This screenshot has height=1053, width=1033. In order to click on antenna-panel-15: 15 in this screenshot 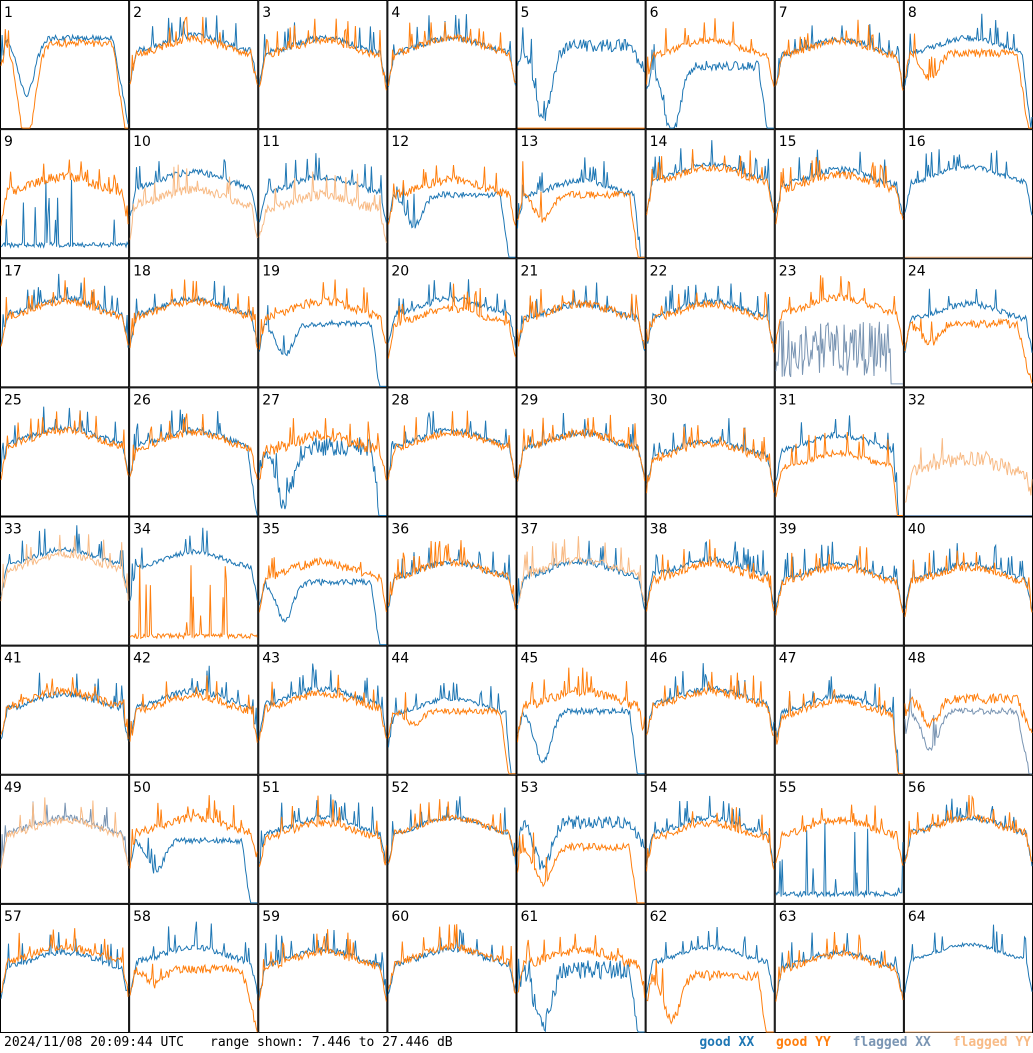, I will do `click(839, 194)`.